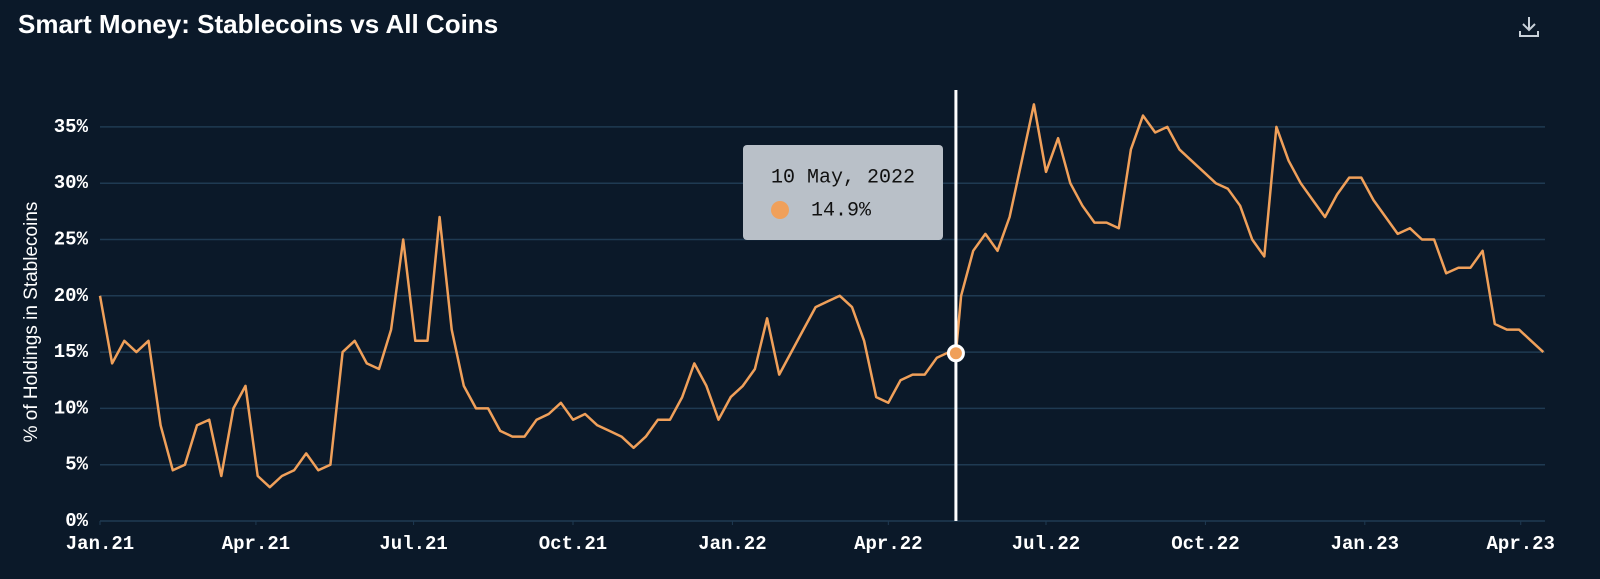 The width and height of the screenshot is (1600, 579). Describe the element at coordinates (71, 127) in the screenshot. I see `y-tick-label: 35%` at that location.